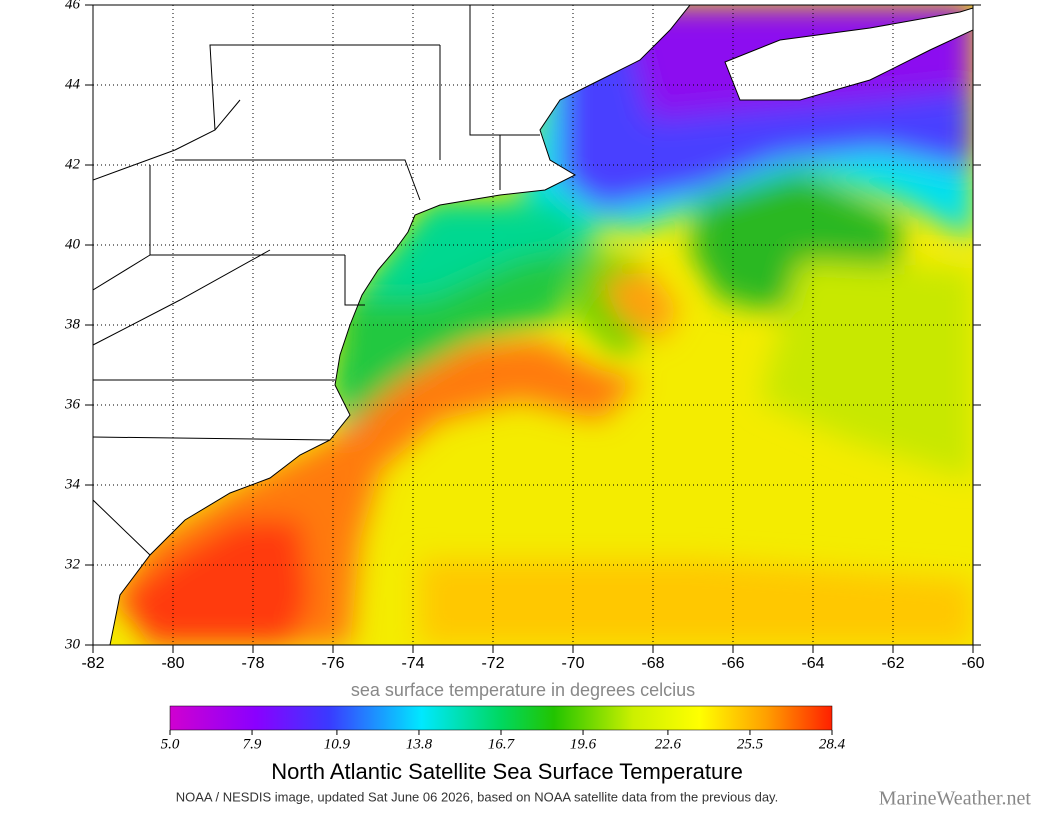 The image size is (1049, 825). I want to click on x-tick-label: -62, so click(892, 663).